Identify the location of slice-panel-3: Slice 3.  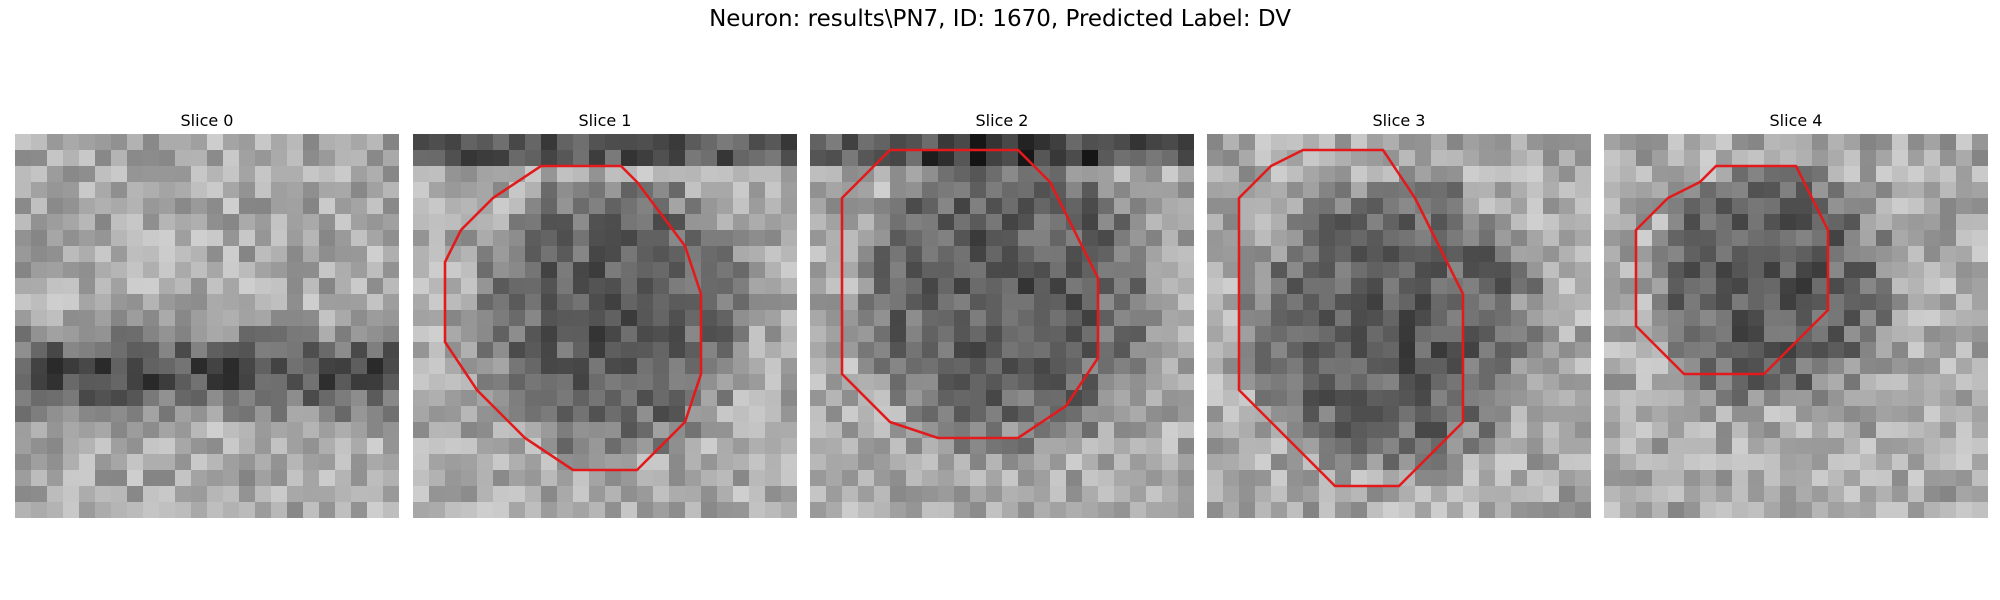
(1399, 313).